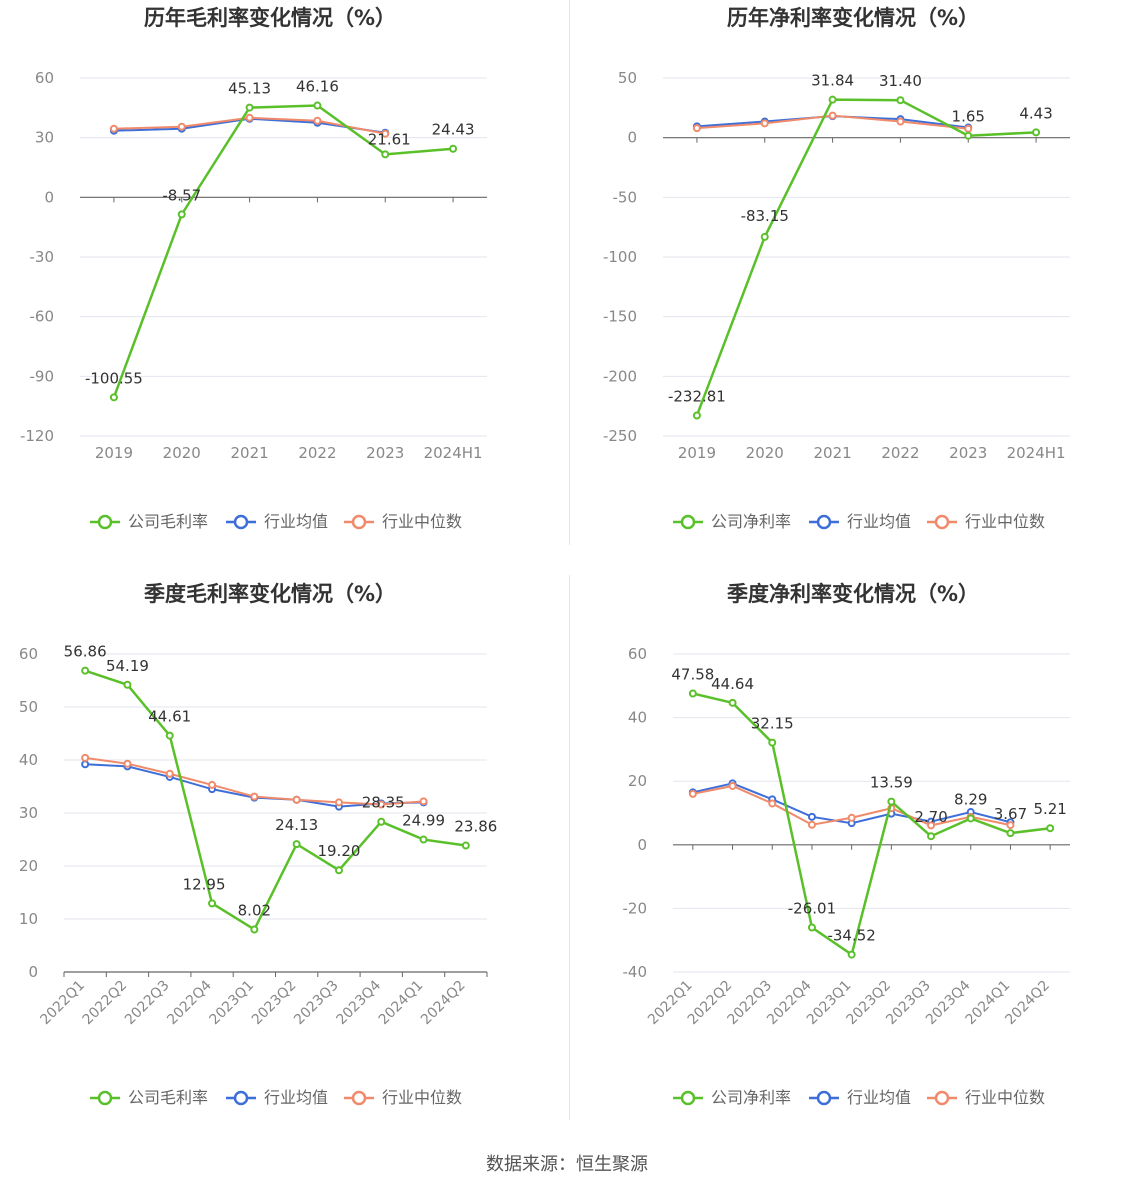 Image resolution: width=1134 pixels, height=1188 pixels. Describe the element at coordinates (28, 760) in the screenshot. I see `y-tick-label: 40` at that location.